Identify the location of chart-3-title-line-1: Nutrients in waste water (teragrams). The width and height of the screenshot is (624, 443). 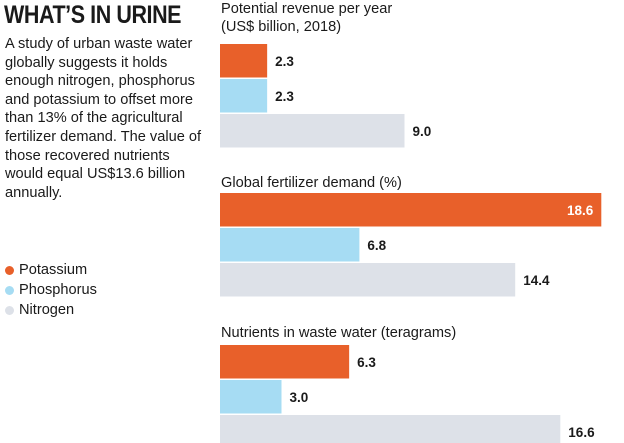
(339, 333).